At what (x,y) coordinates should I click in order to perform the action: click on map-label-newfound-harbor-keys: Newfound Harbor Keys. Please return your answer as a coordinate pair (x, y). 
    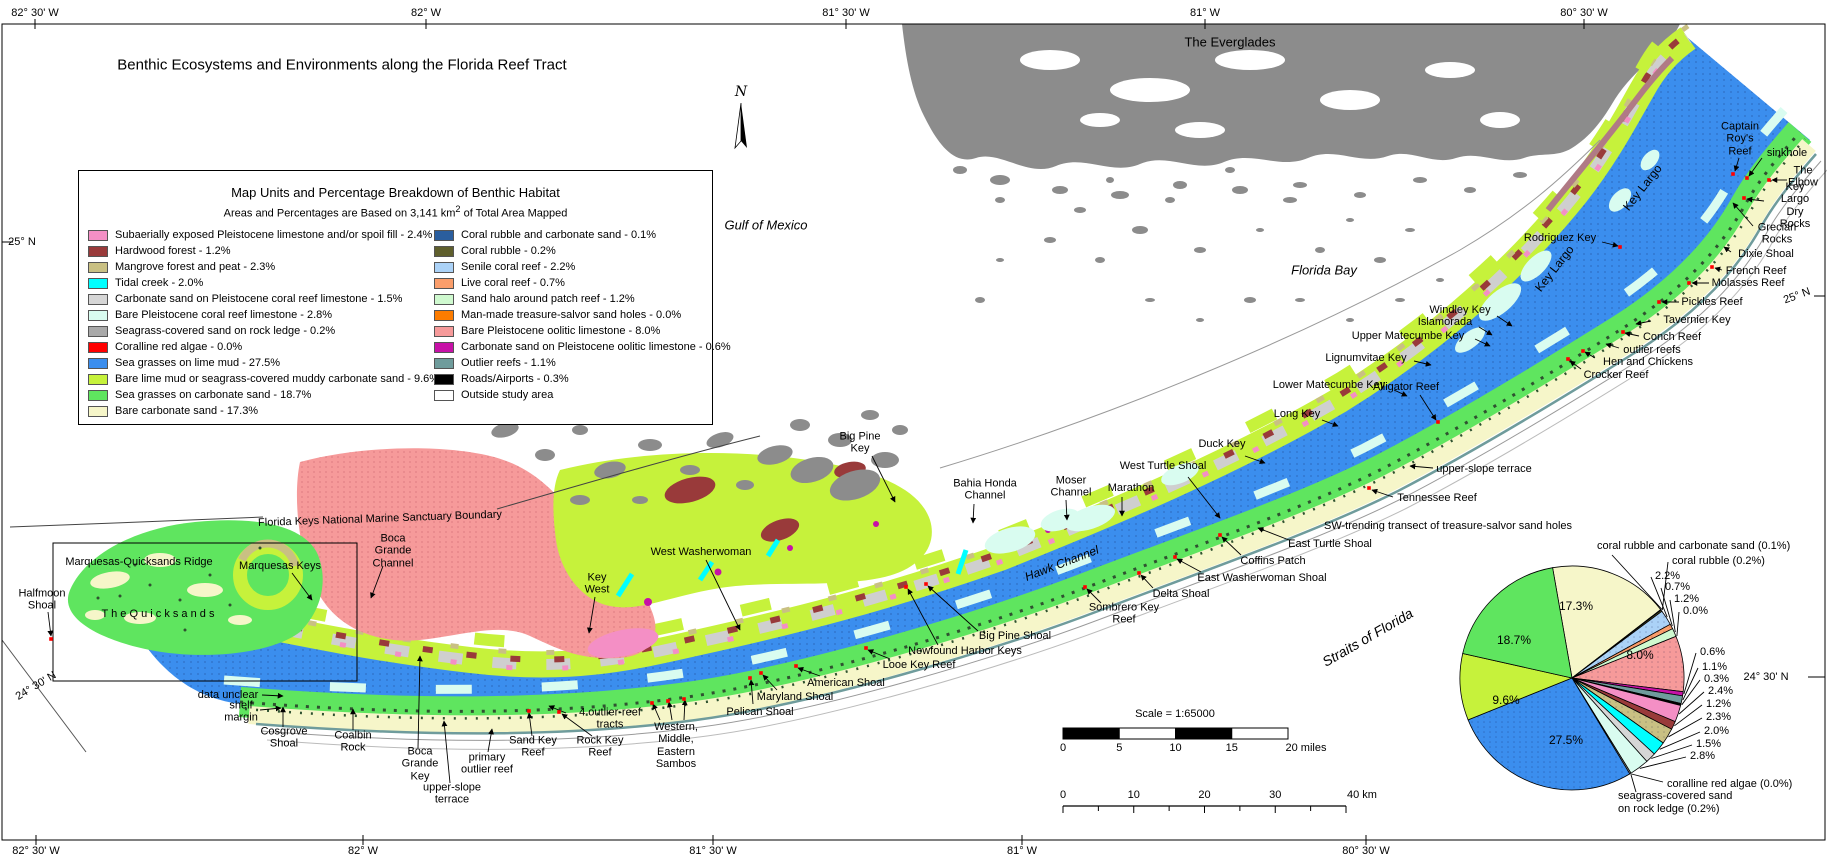
    Looking at the image, I should click on (965, 650).